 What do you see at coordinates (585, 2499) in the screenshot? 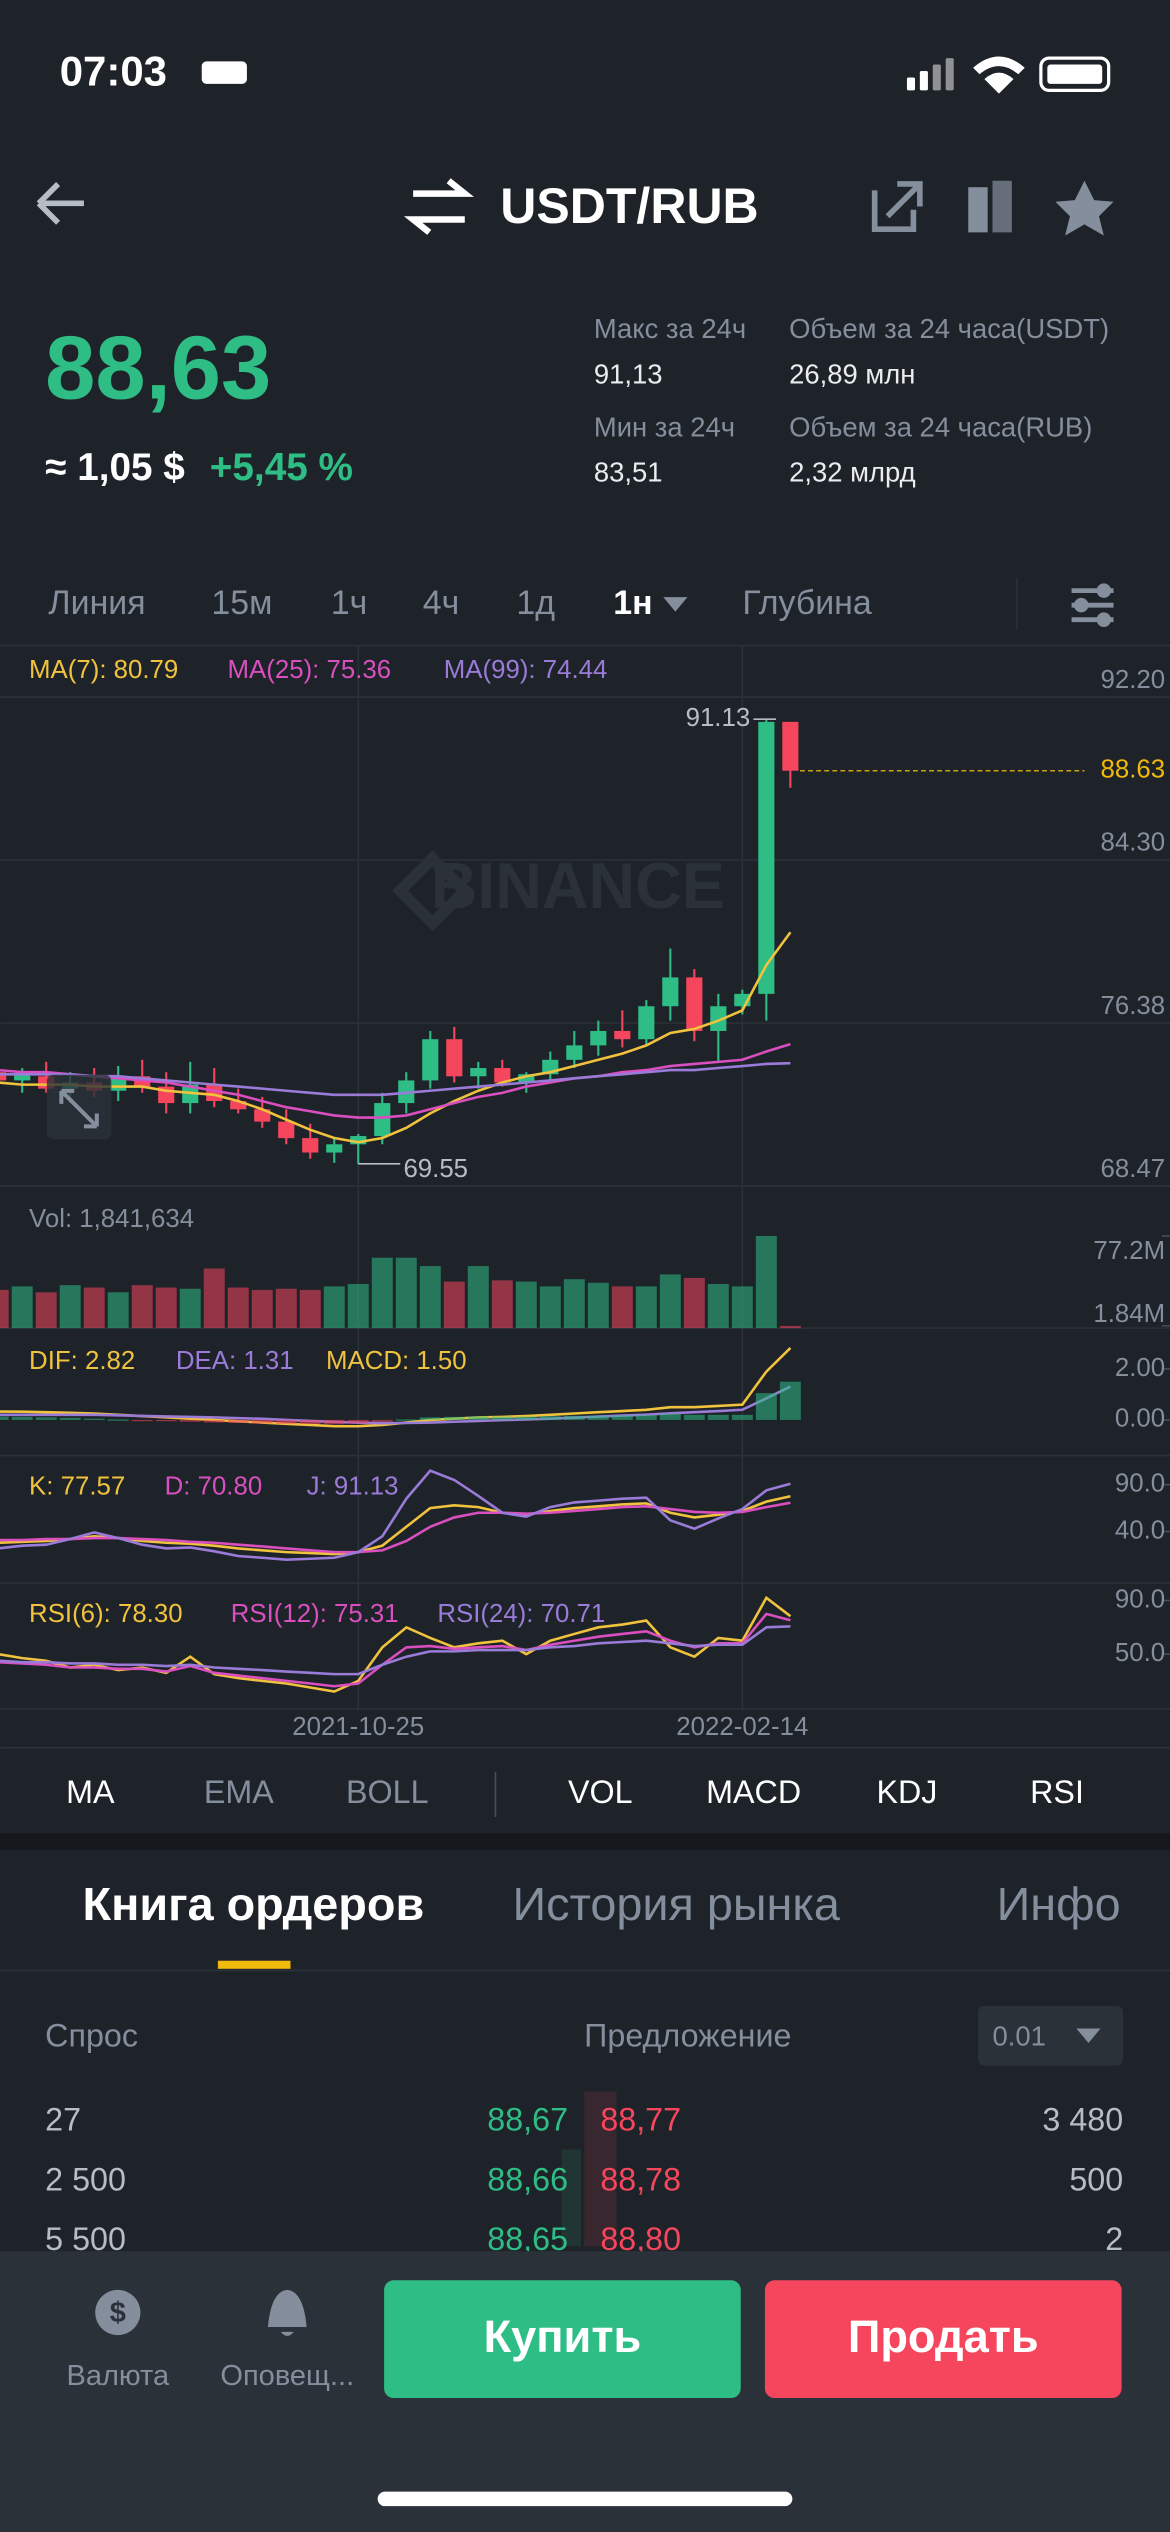
I see `home-indicator` at bounding box center [585, 2499].